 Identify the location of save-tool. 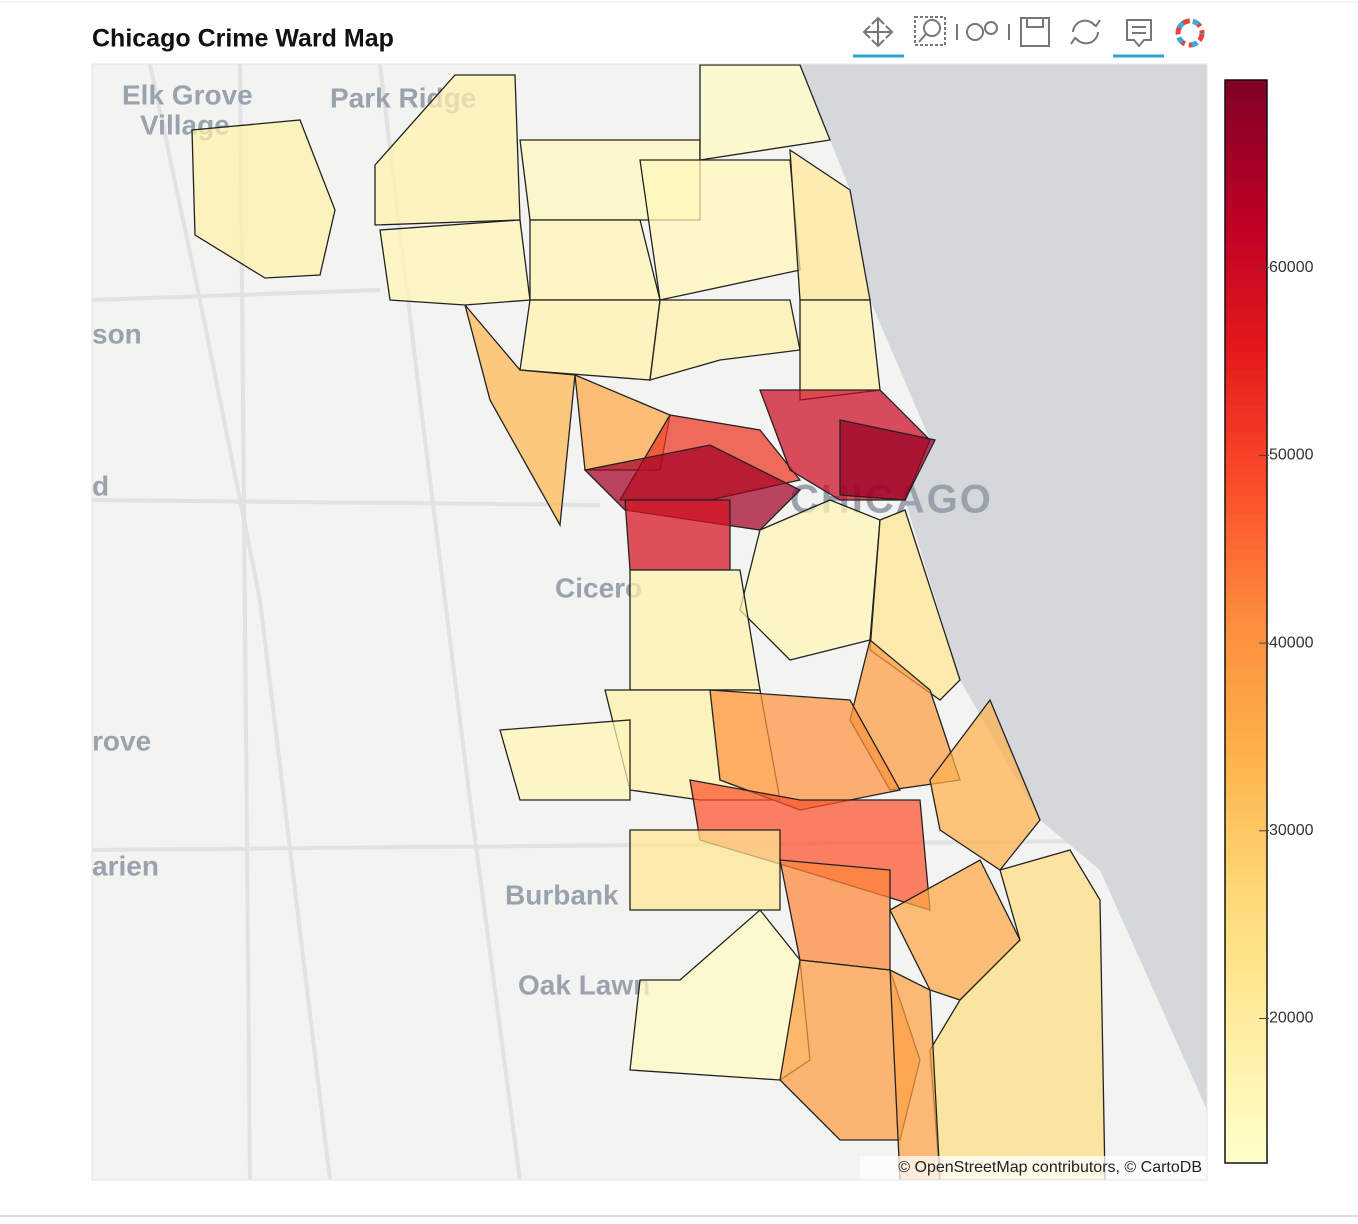
(1029, 32).